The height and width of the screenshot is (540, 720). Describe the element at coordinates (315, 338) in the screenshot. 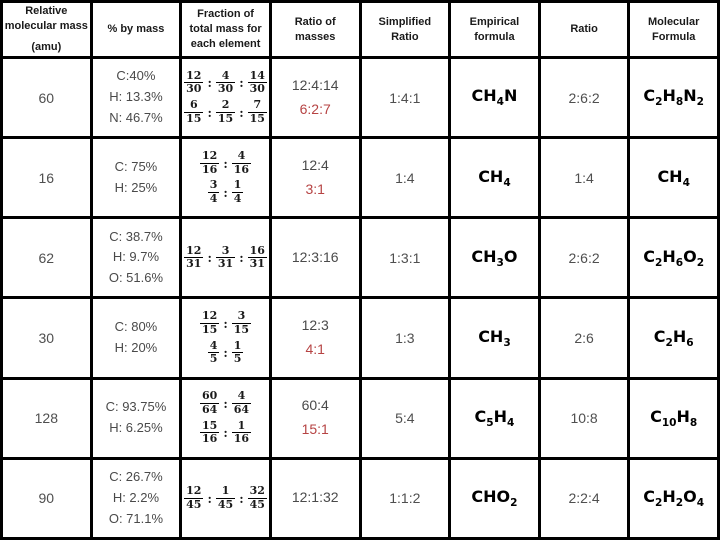

I see `cell-ratio-of-masses: 12:3 4:1` at that location.